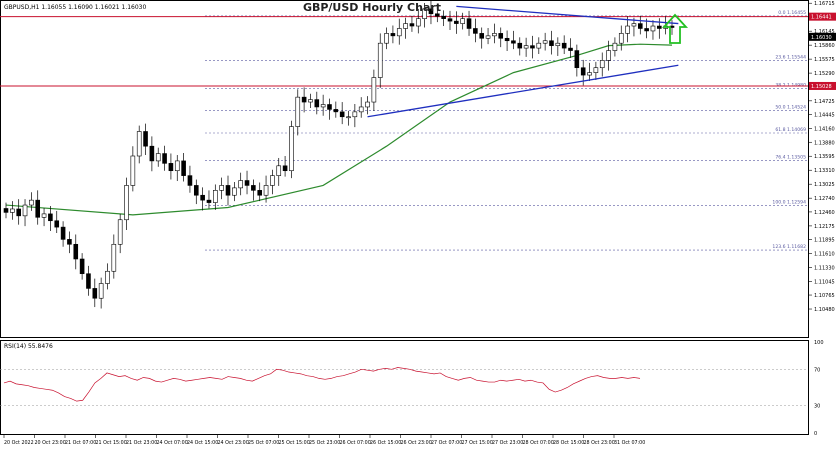  What do you see at coordinates (372, 7) in the screenshot?
I see `chart-title: GBP/USD Hourly Chart` at bounding box center [372, 7].